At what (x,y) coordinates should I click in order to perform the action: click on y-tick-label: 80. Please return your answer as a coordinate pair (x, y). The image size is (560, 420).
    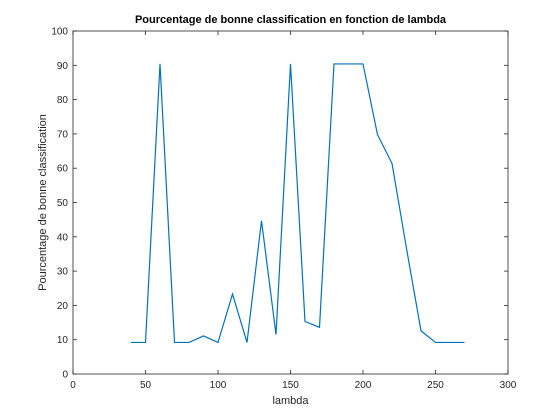
    Looking at the image, I should click on (63, 100).